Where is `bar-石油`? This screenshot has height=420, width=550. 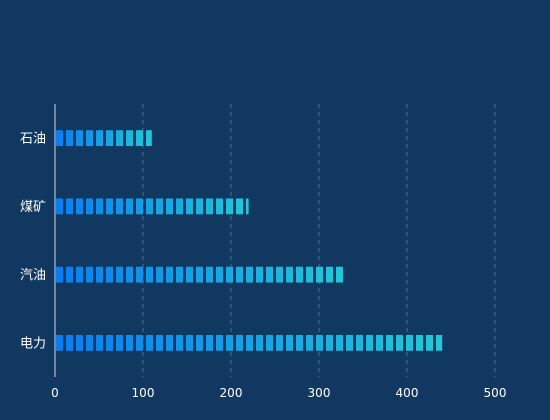 bar-石油 is located at coordinates (104, 138).